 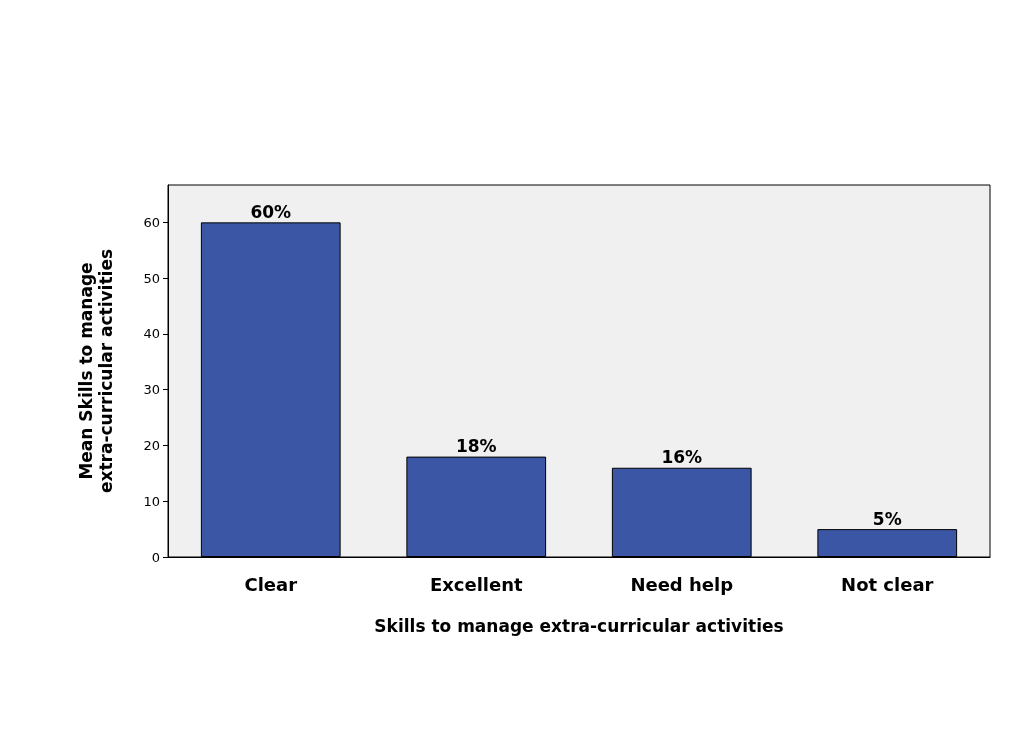 I want to click on data-label: 18%, so click(x=476, y=446).